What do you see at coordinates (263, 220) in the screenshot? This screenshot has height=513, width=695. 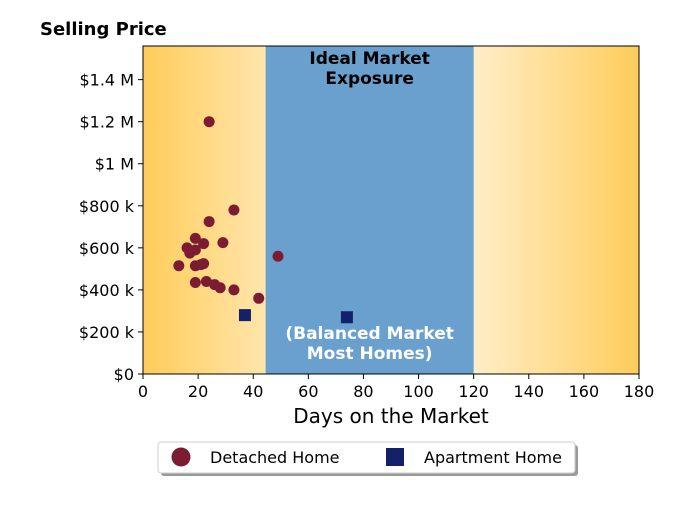 I see `points-layer` at bounding box center [263, 220].